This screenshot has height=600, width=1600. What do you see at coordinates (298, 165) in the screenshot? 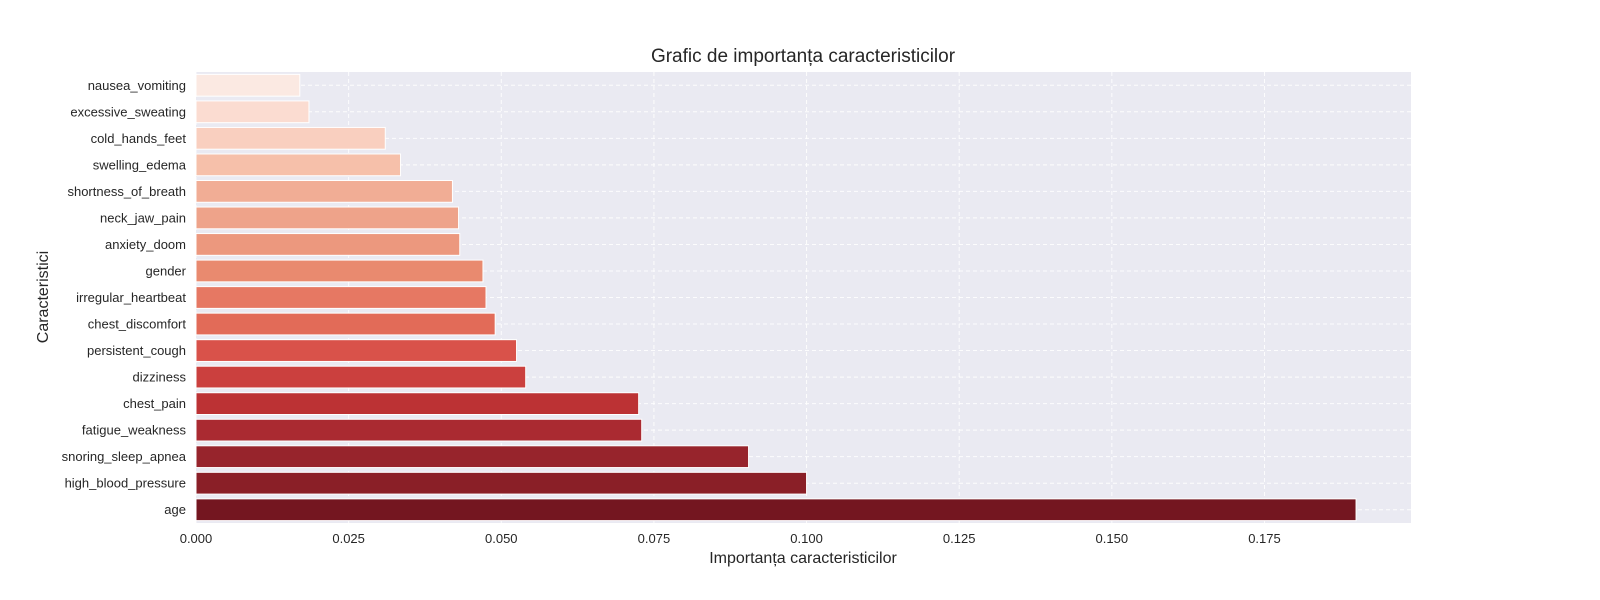
I see `bar-swelling-edema` at bounding box center [298, 165].